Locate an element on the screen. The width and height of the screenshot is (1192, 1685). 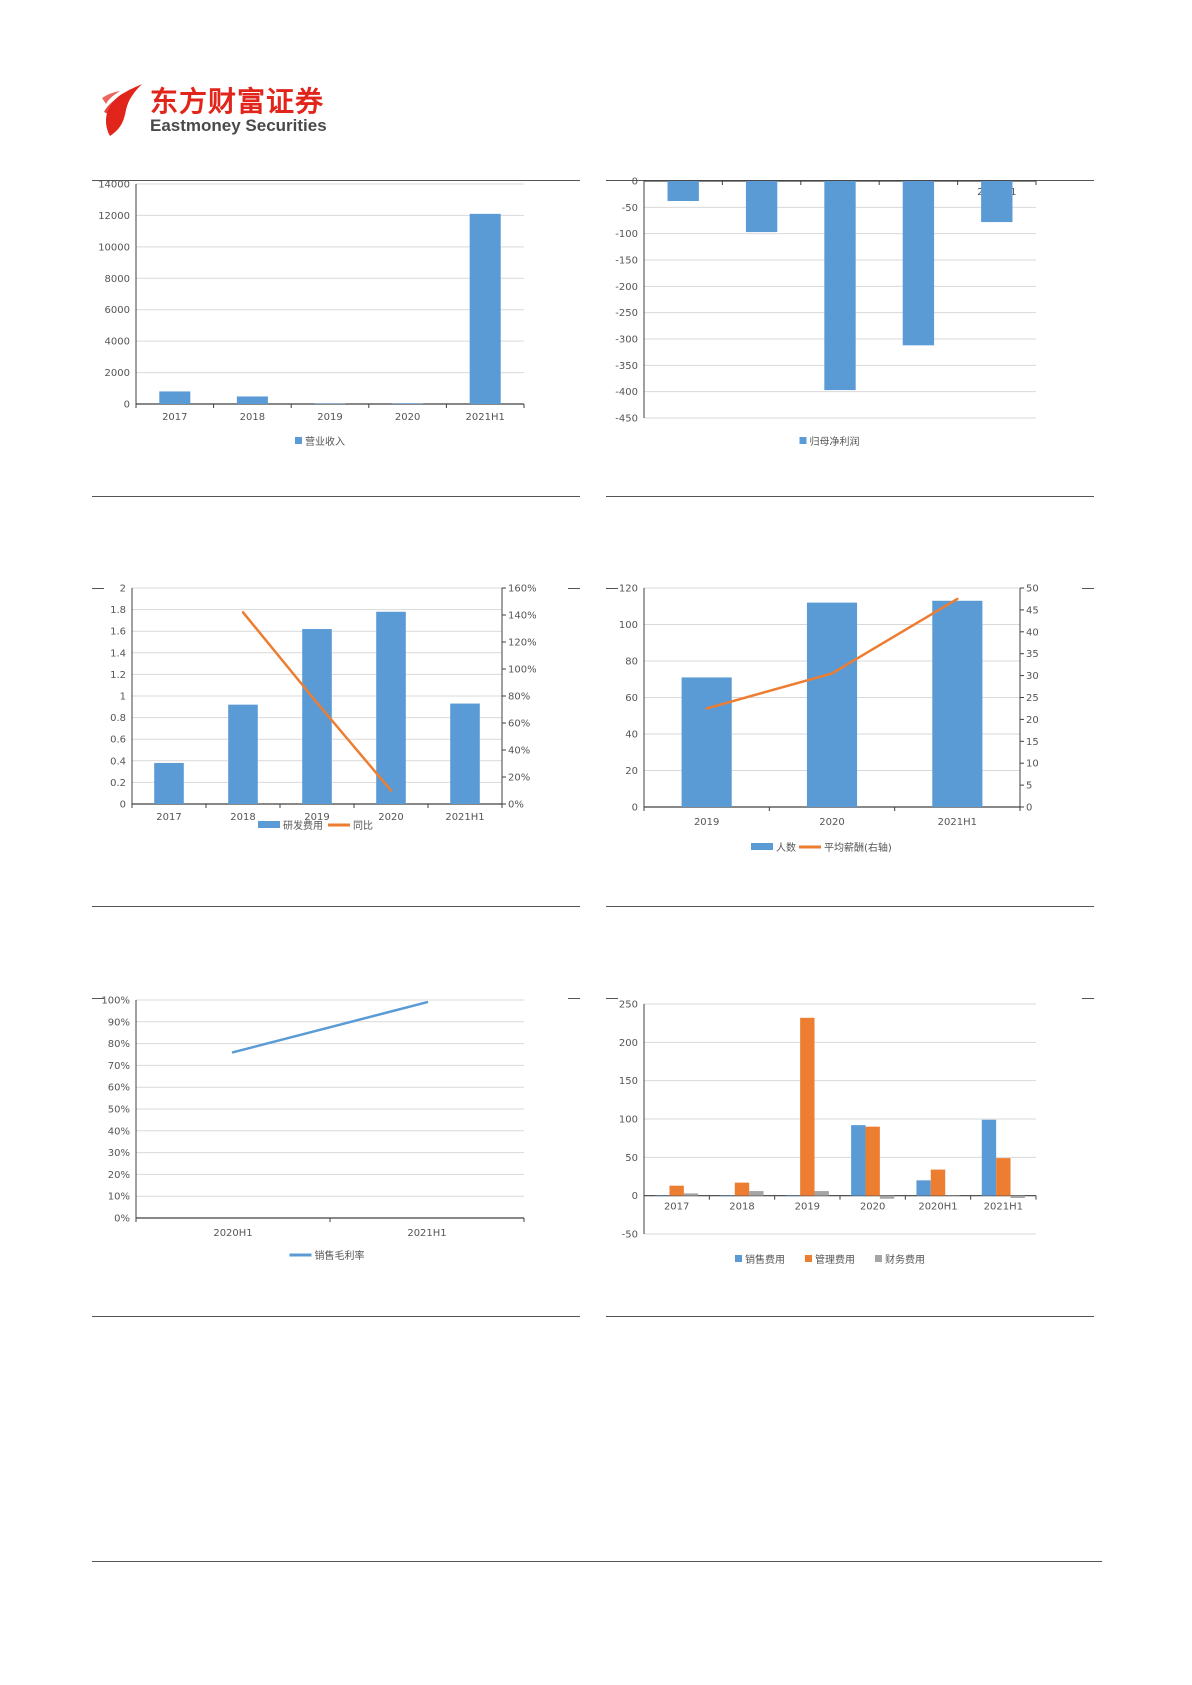
y-tick-label: 30% is located at coordinates (119, 1153).